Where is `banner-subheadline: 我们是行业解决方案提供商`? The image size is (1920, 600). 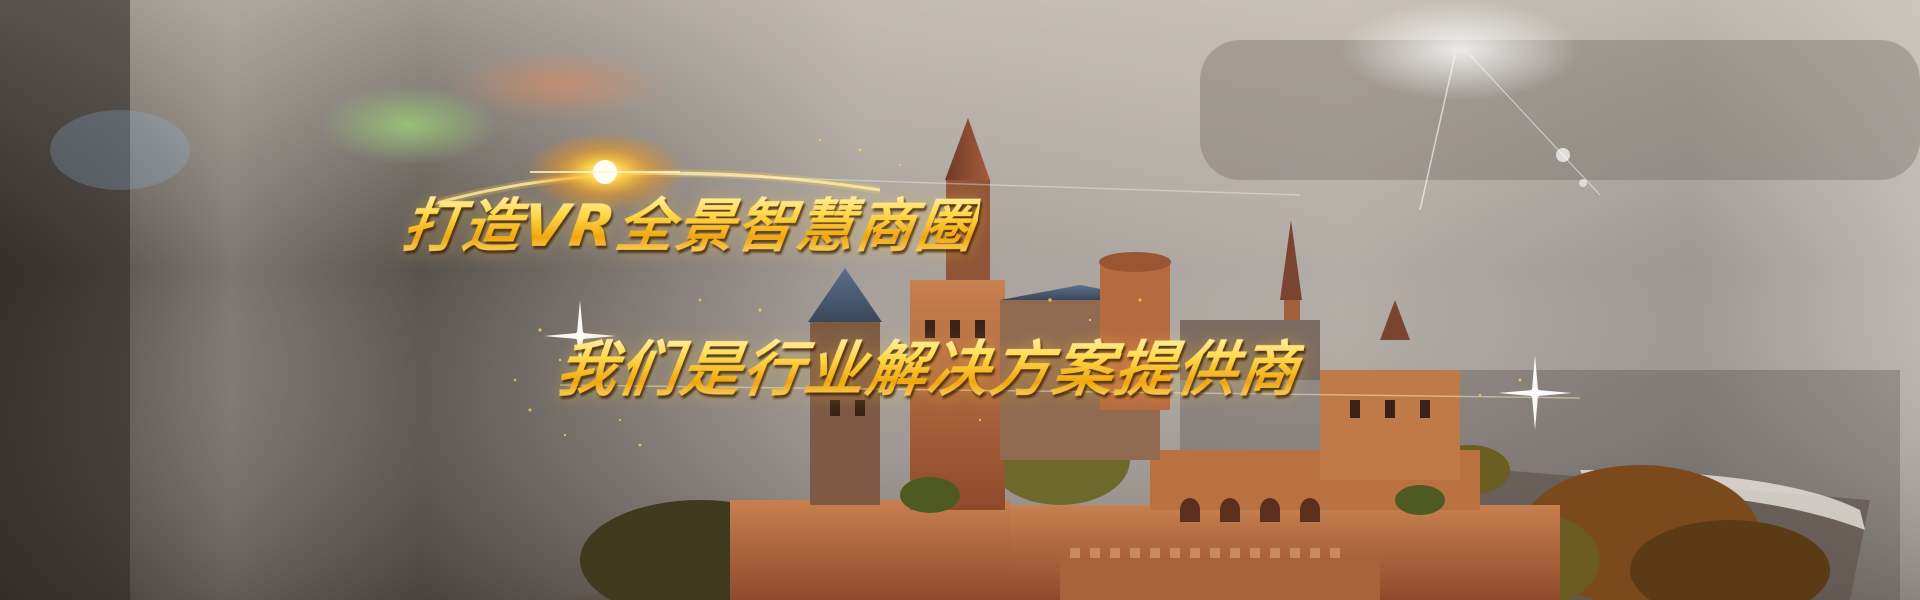
banner-subheadline: 我们是行业解决方案提供商 is located at coordinates (928, 370).